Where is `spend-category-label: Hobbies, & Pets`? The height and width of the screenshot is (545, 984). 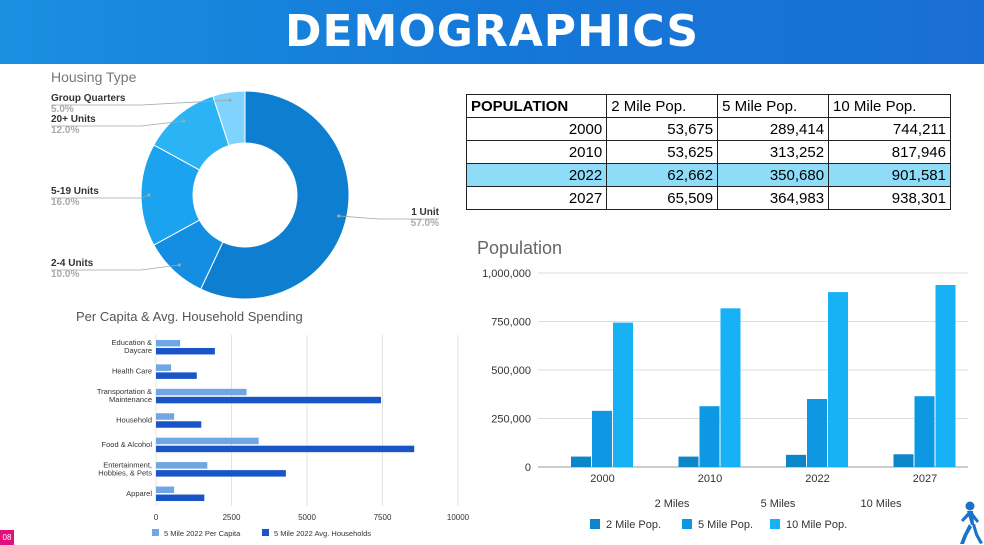 spend-category-label: Hobbies, & Pets is located at coordinates (125, 472).